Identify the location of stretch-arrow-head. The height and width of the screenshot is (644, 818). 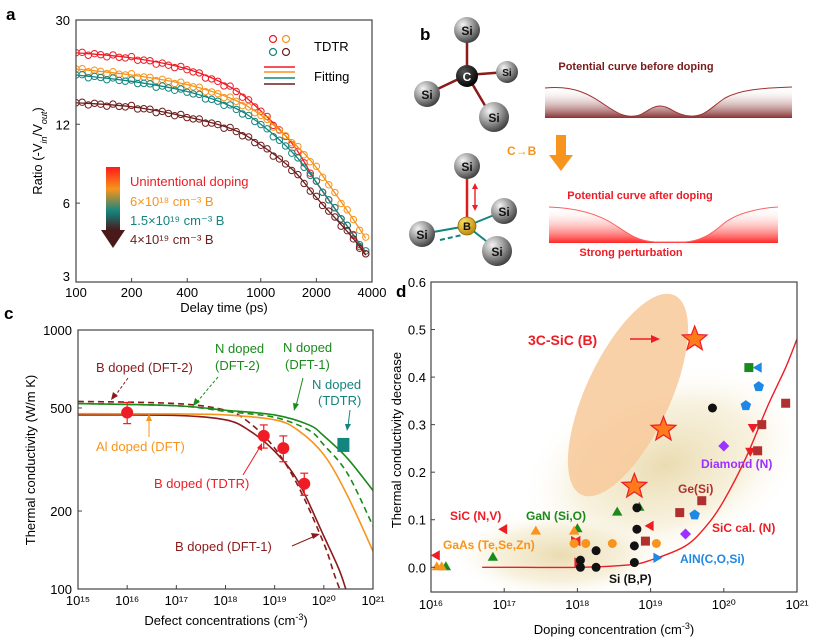
(475, 208).